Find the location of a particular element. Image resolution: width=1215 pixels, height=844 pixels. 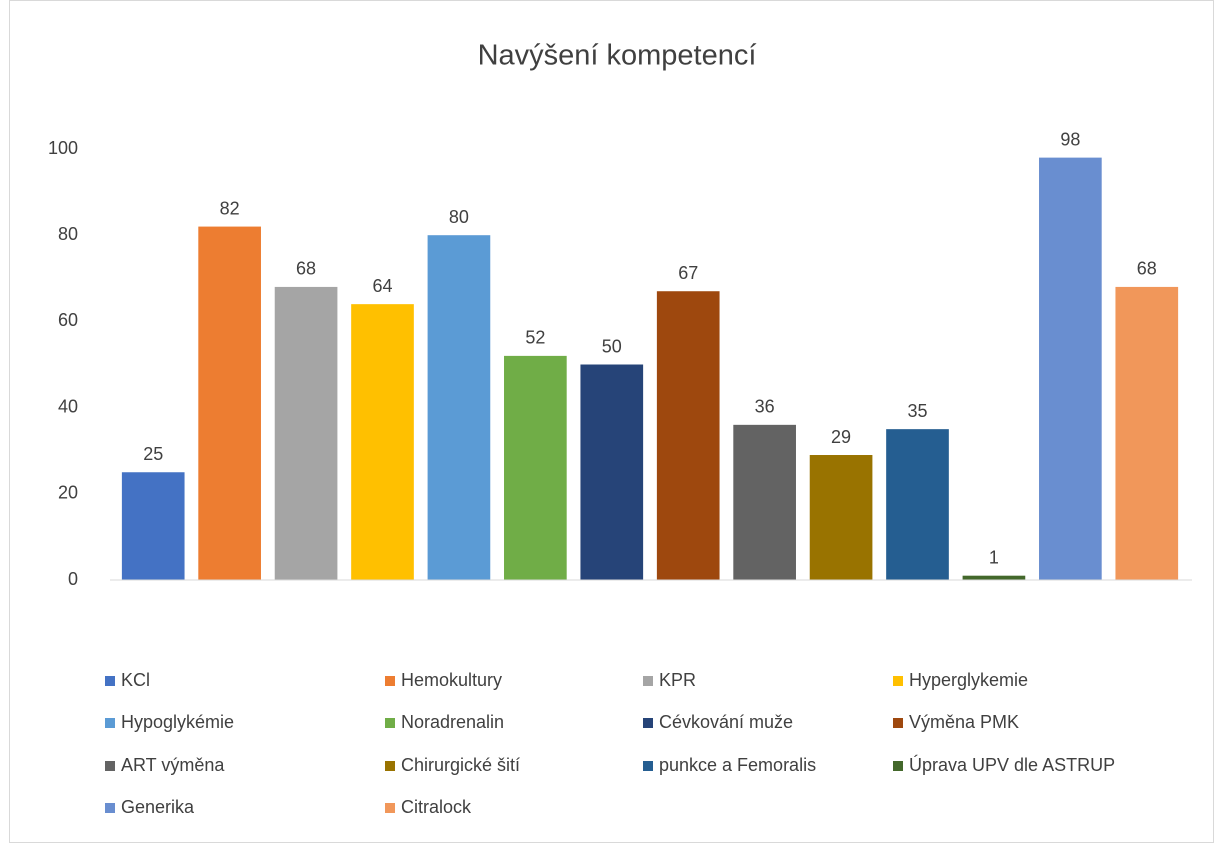

legend-label: punkce a Femoralis is located at coordinates (737, 765).